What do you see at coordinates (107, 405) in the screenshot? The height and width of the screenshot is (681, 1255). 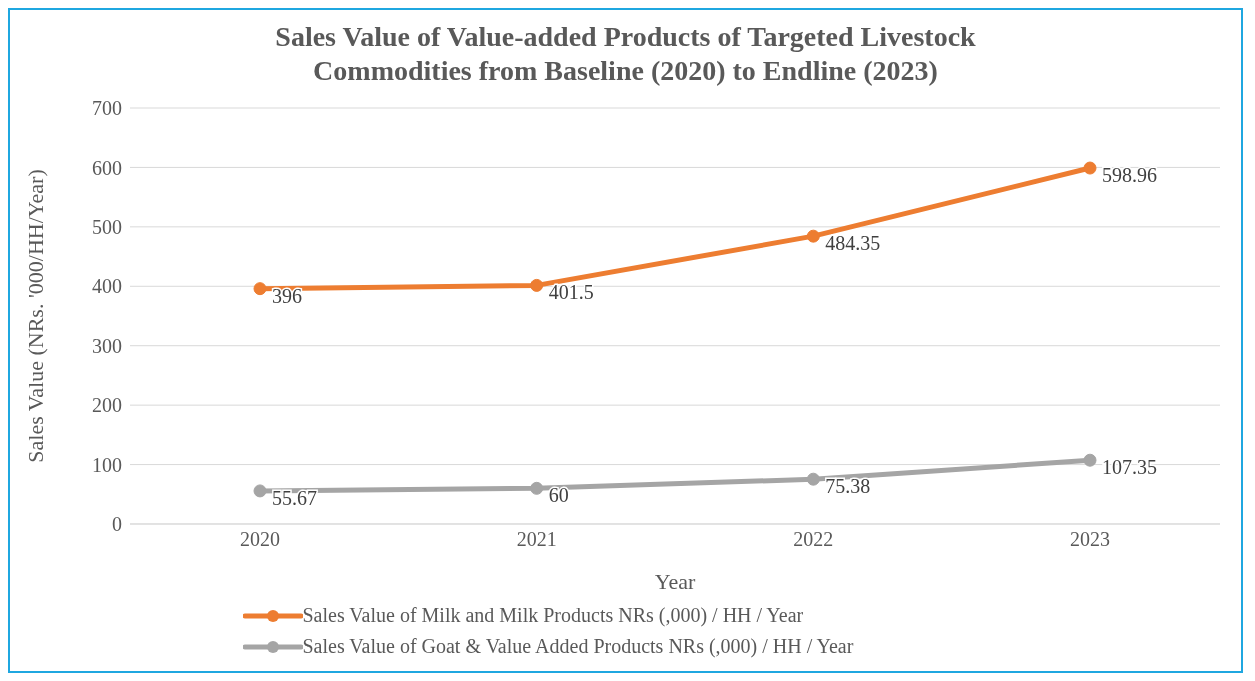 I see `y-tick-label: 200` at bounding box center [107, 405].